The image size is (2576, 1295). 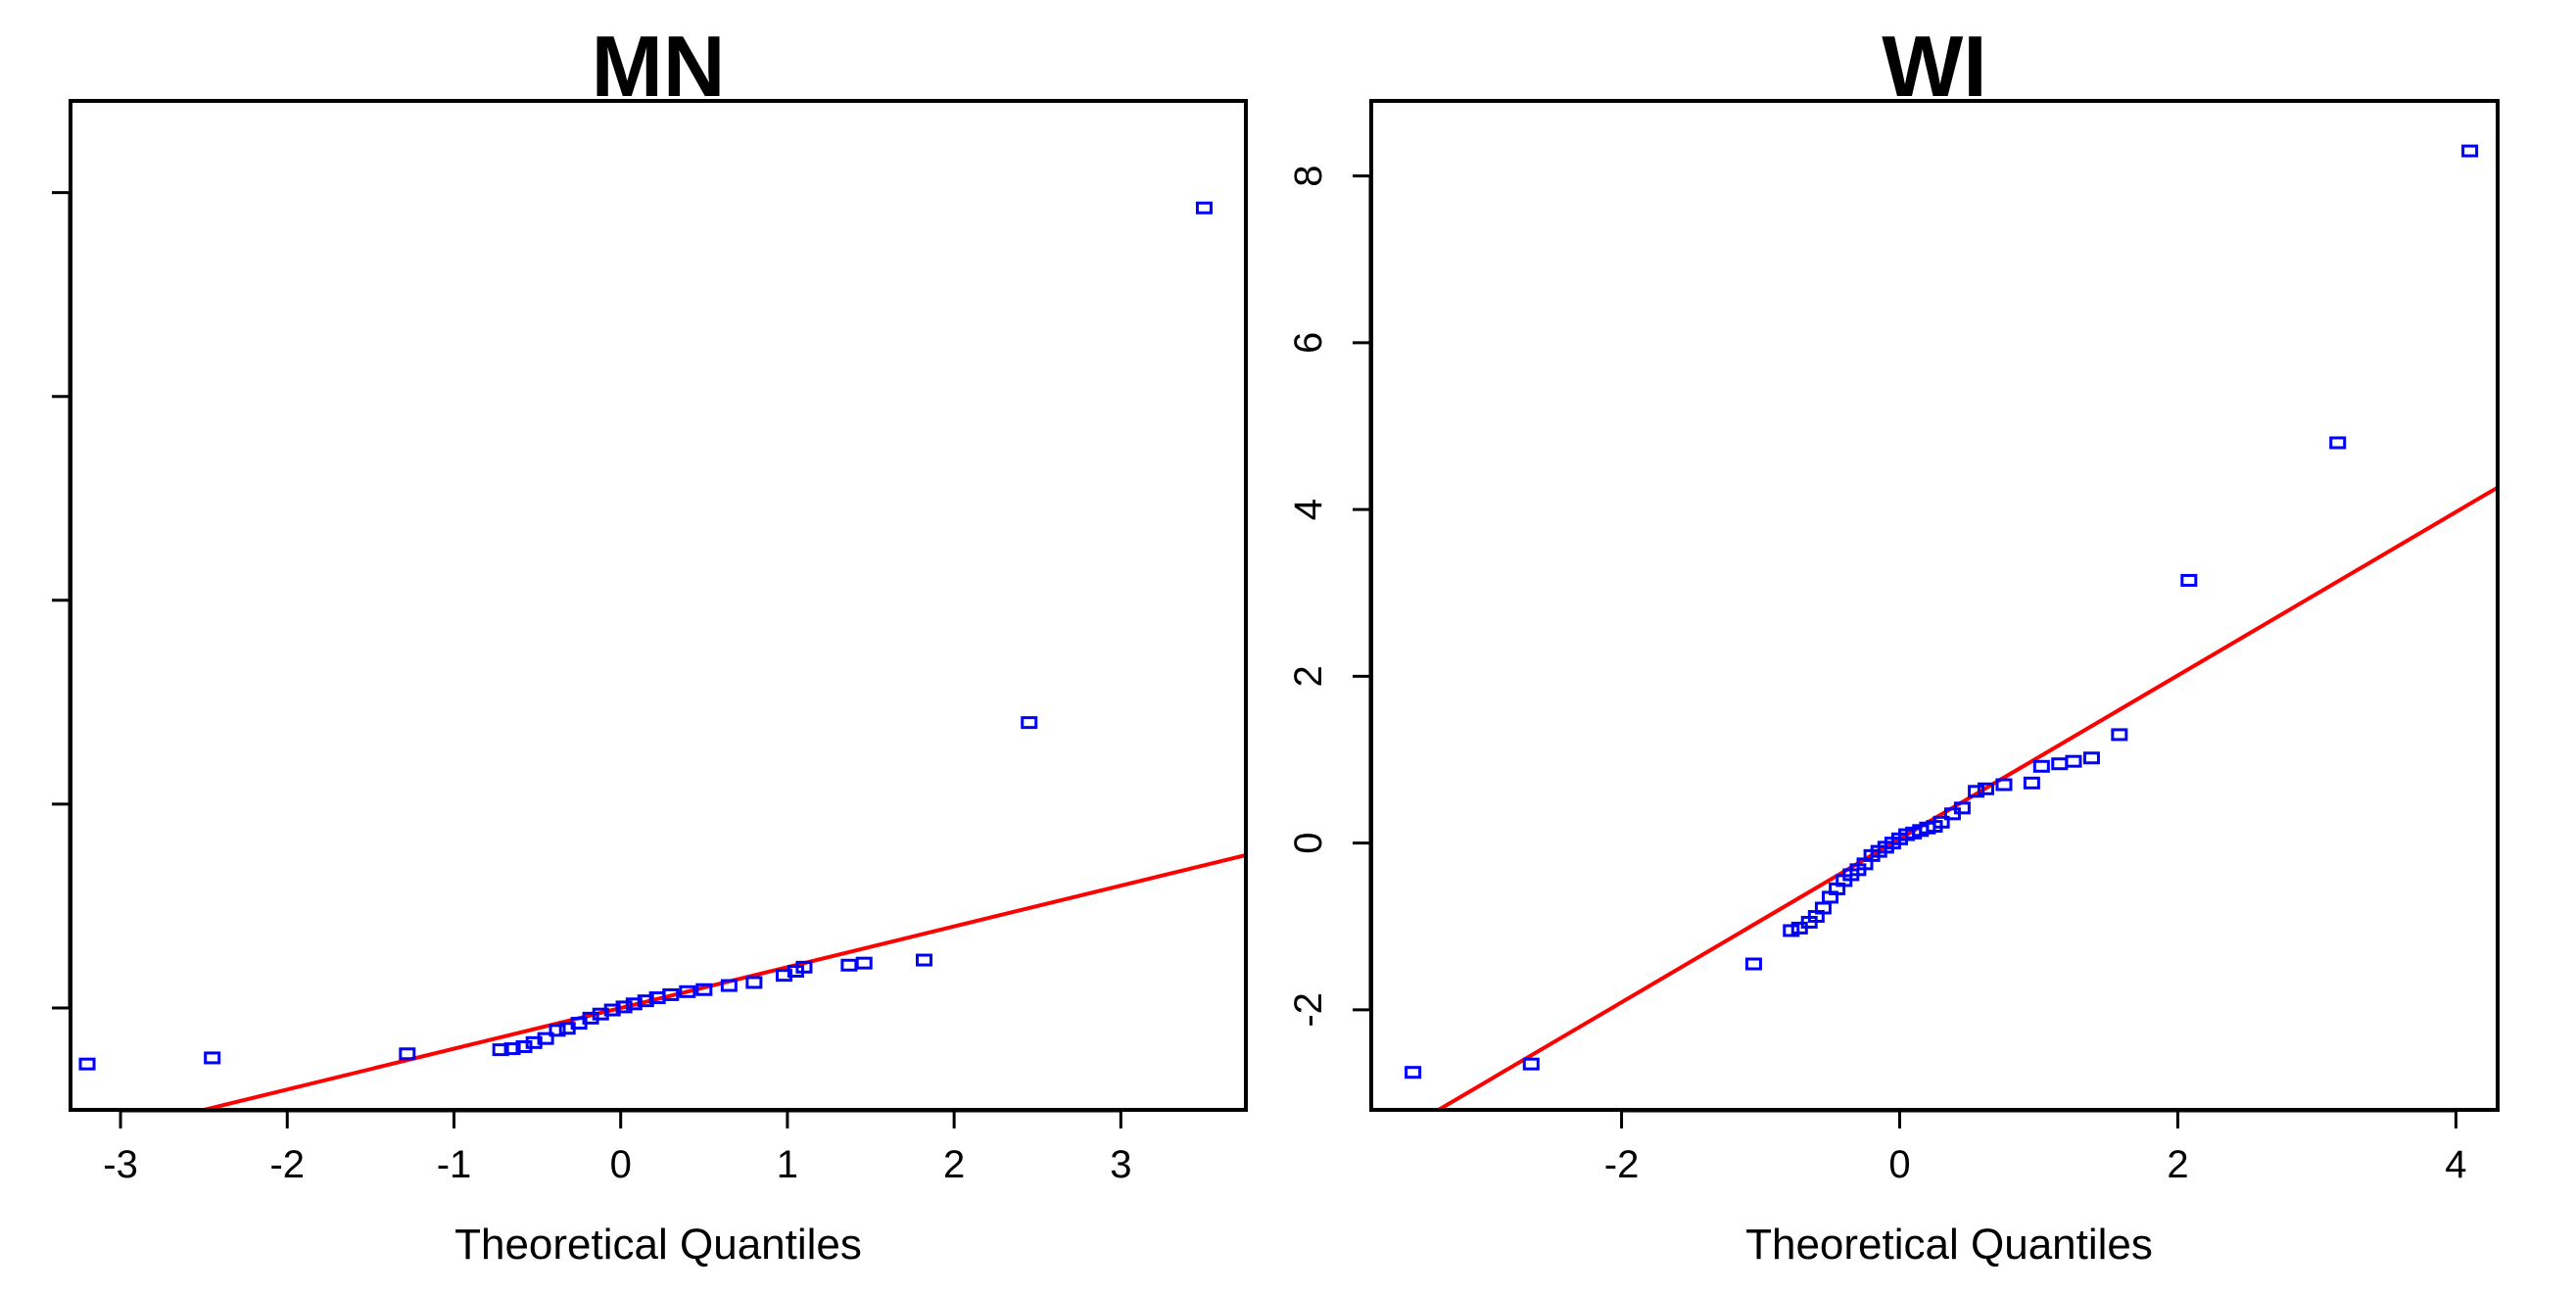 I want to click on x-tick-label: 3, so click(x=1121, y=1164).